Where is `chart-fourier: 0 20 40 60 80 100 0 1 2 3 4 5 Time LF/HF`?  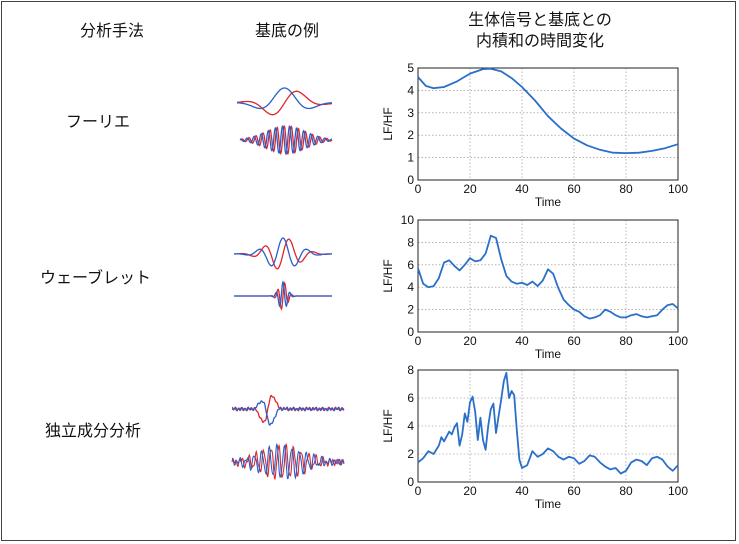 chart-fourier: 0 20 40 60 80 100 0 1 2 3 4 5 Time LF/HF is located at coordinates (534, 135).